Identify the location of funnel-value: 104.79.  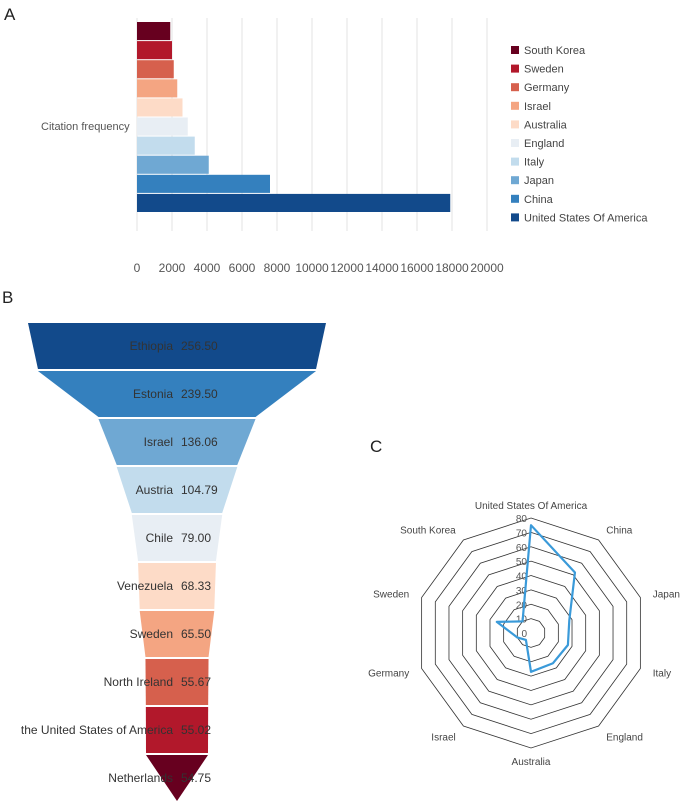
(199, 490).